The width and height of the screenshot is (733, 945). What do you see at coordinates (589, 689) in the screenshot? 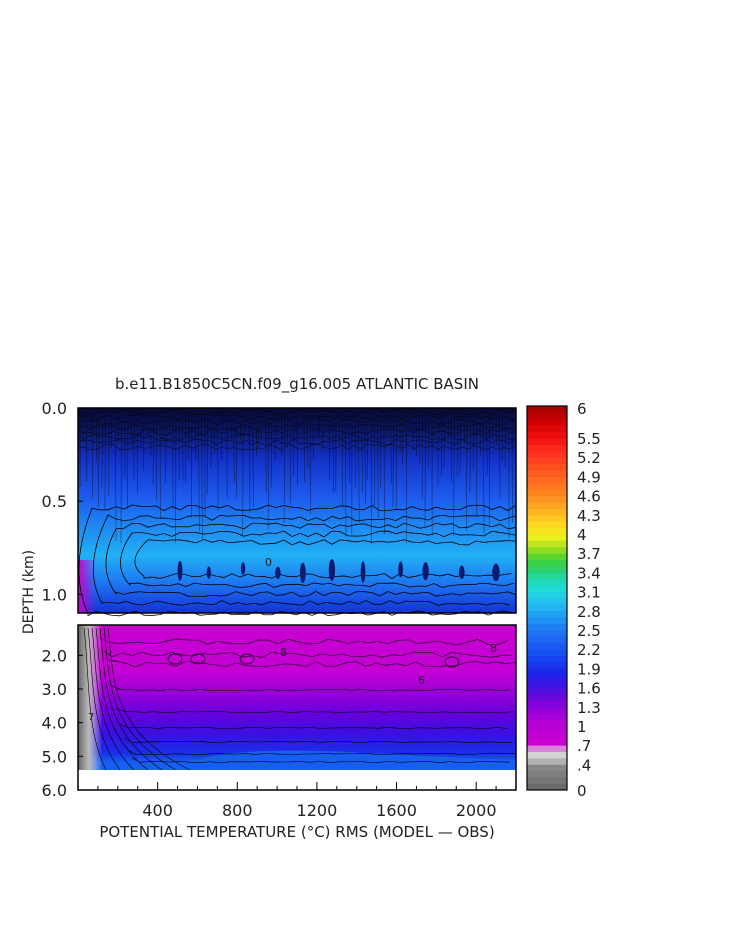
I see `colorbar-label: 1.6` at bounding box center [589, 689].